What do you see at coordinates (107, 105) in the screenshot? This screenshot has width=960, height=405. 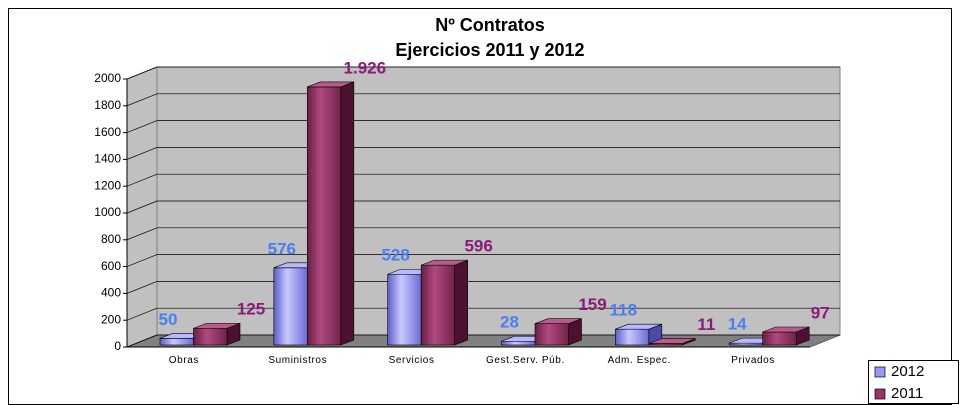 I see `y-tick-label: 1800` at bounding box center [107, 105].